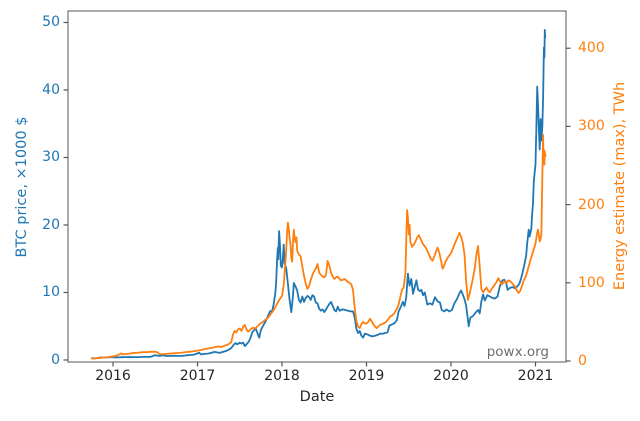 This screenshot has height=421, width=640. I want to click on x-axis-title: Date, so click(317, 397).